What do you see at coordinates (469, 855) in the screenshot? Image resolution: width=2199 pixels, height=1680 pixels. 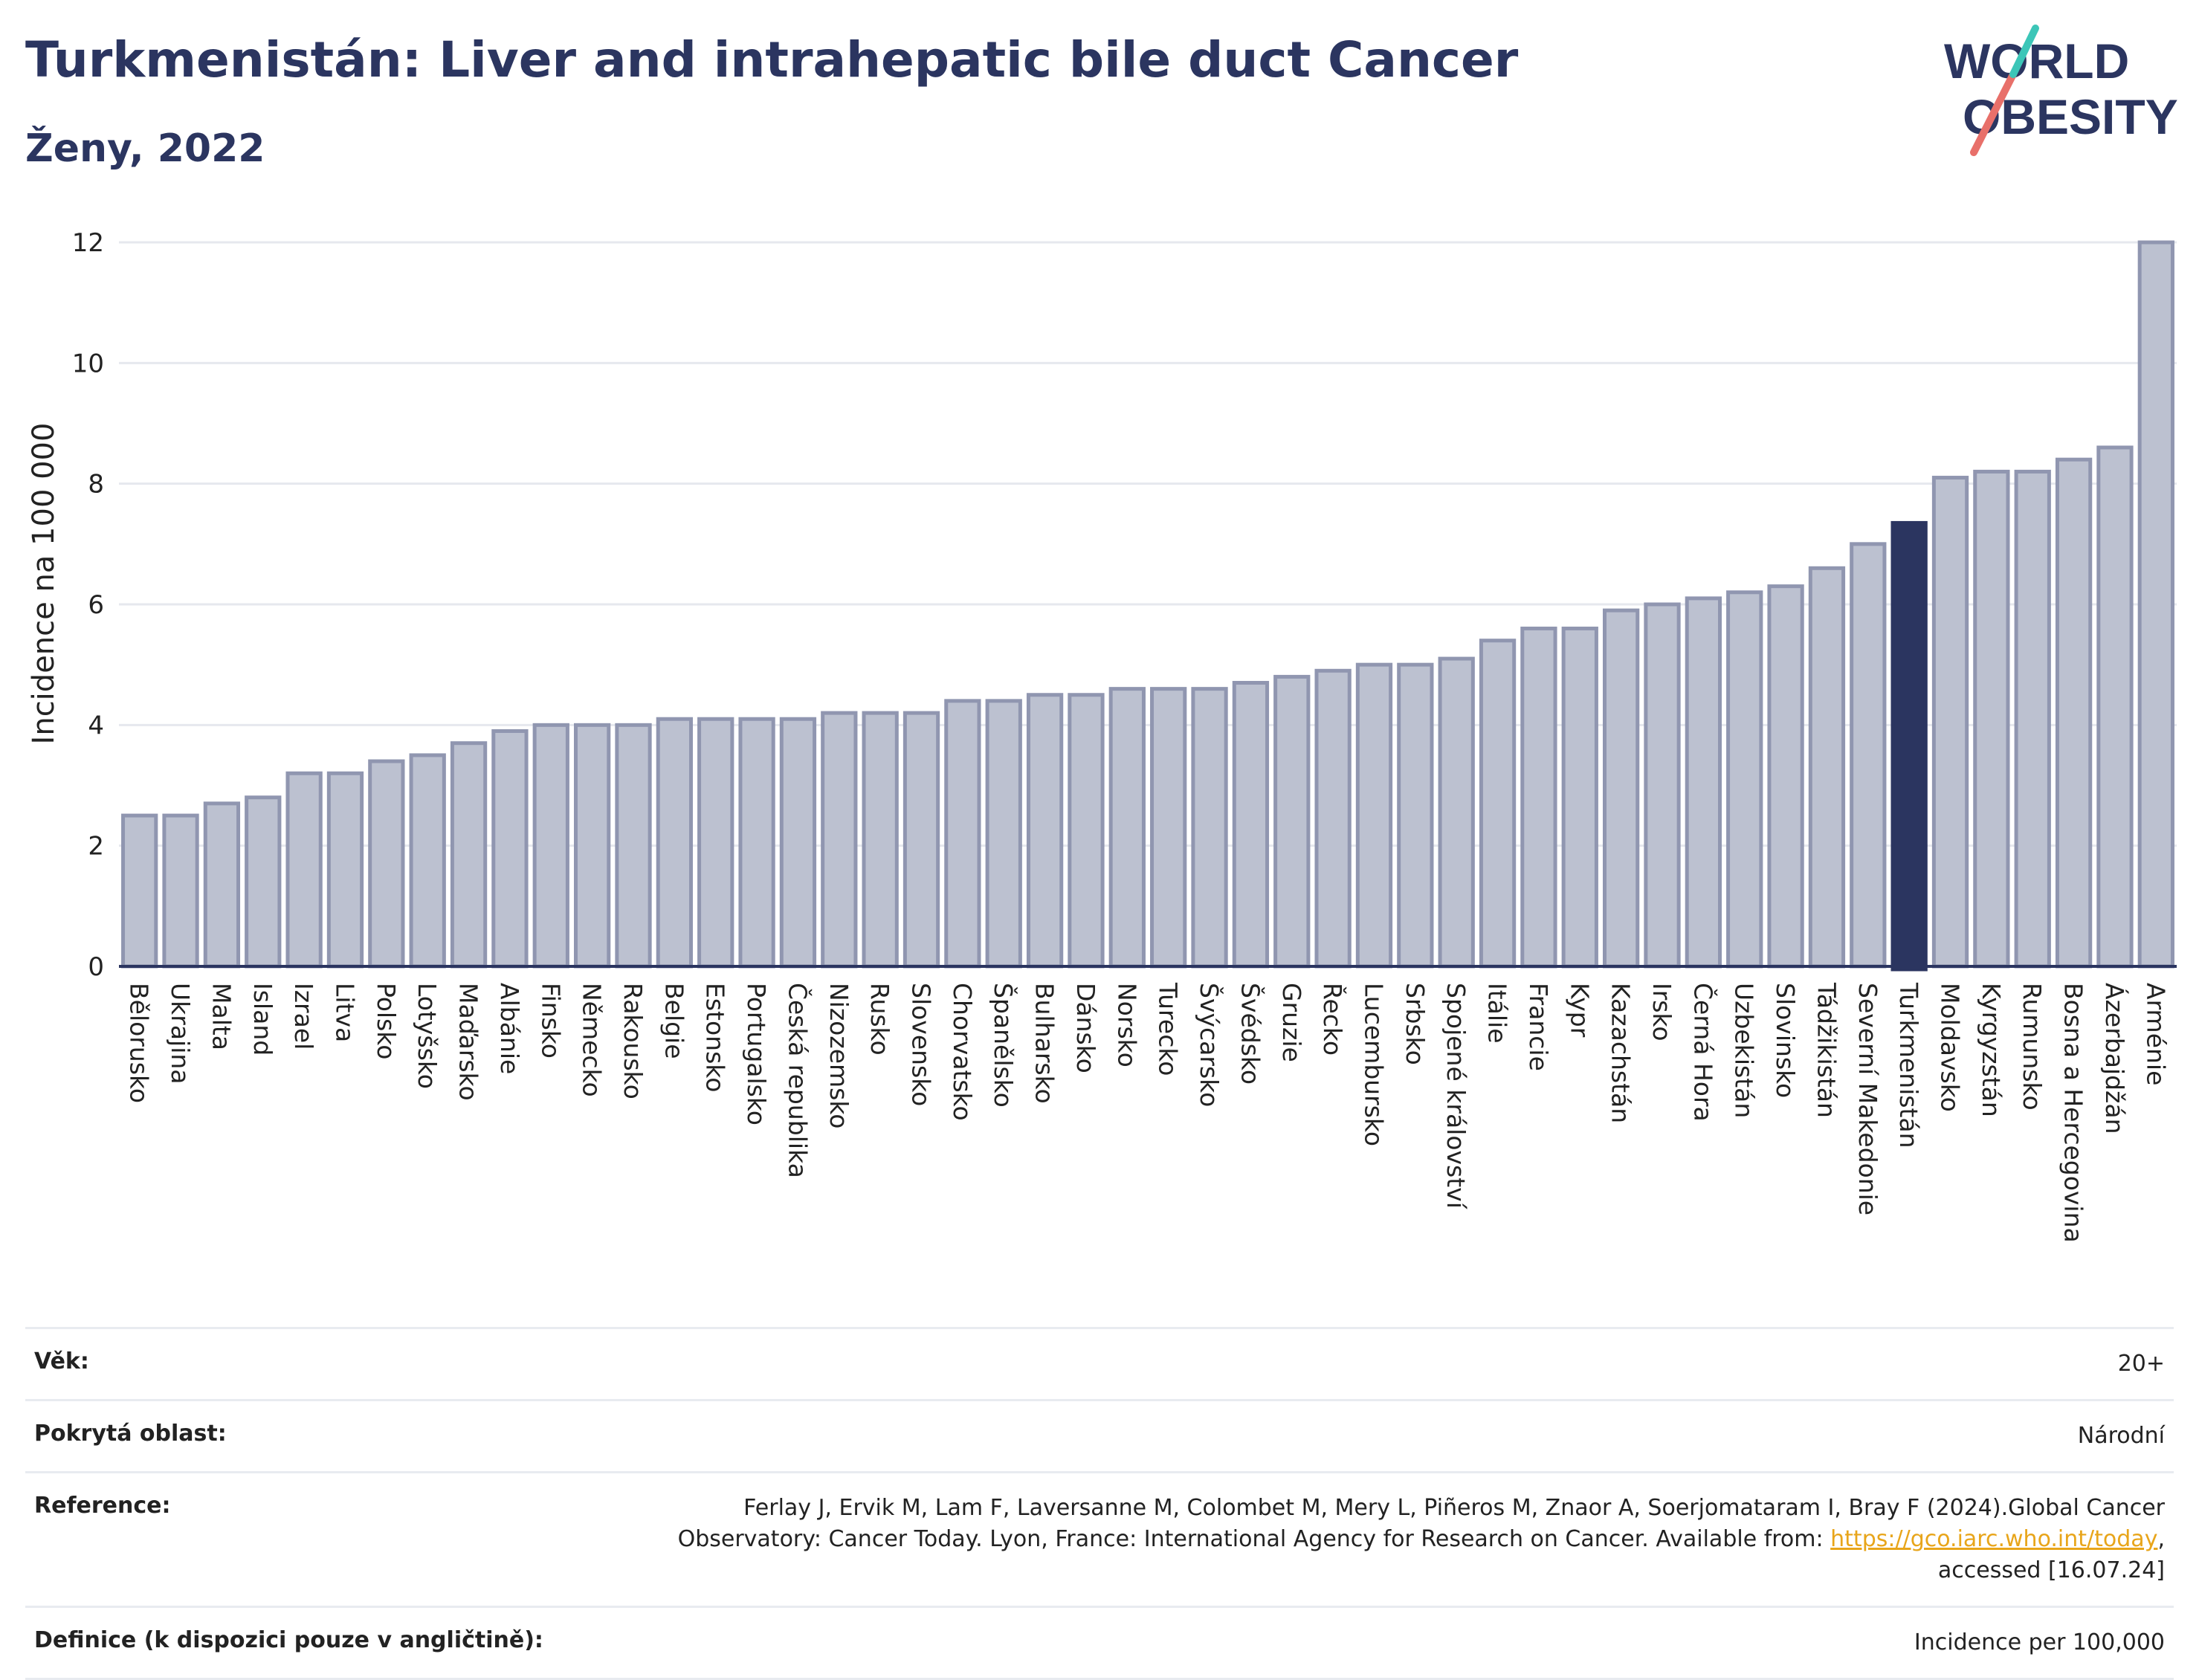 I see `bar-Maďarsko` at bounding box center [469, 855].